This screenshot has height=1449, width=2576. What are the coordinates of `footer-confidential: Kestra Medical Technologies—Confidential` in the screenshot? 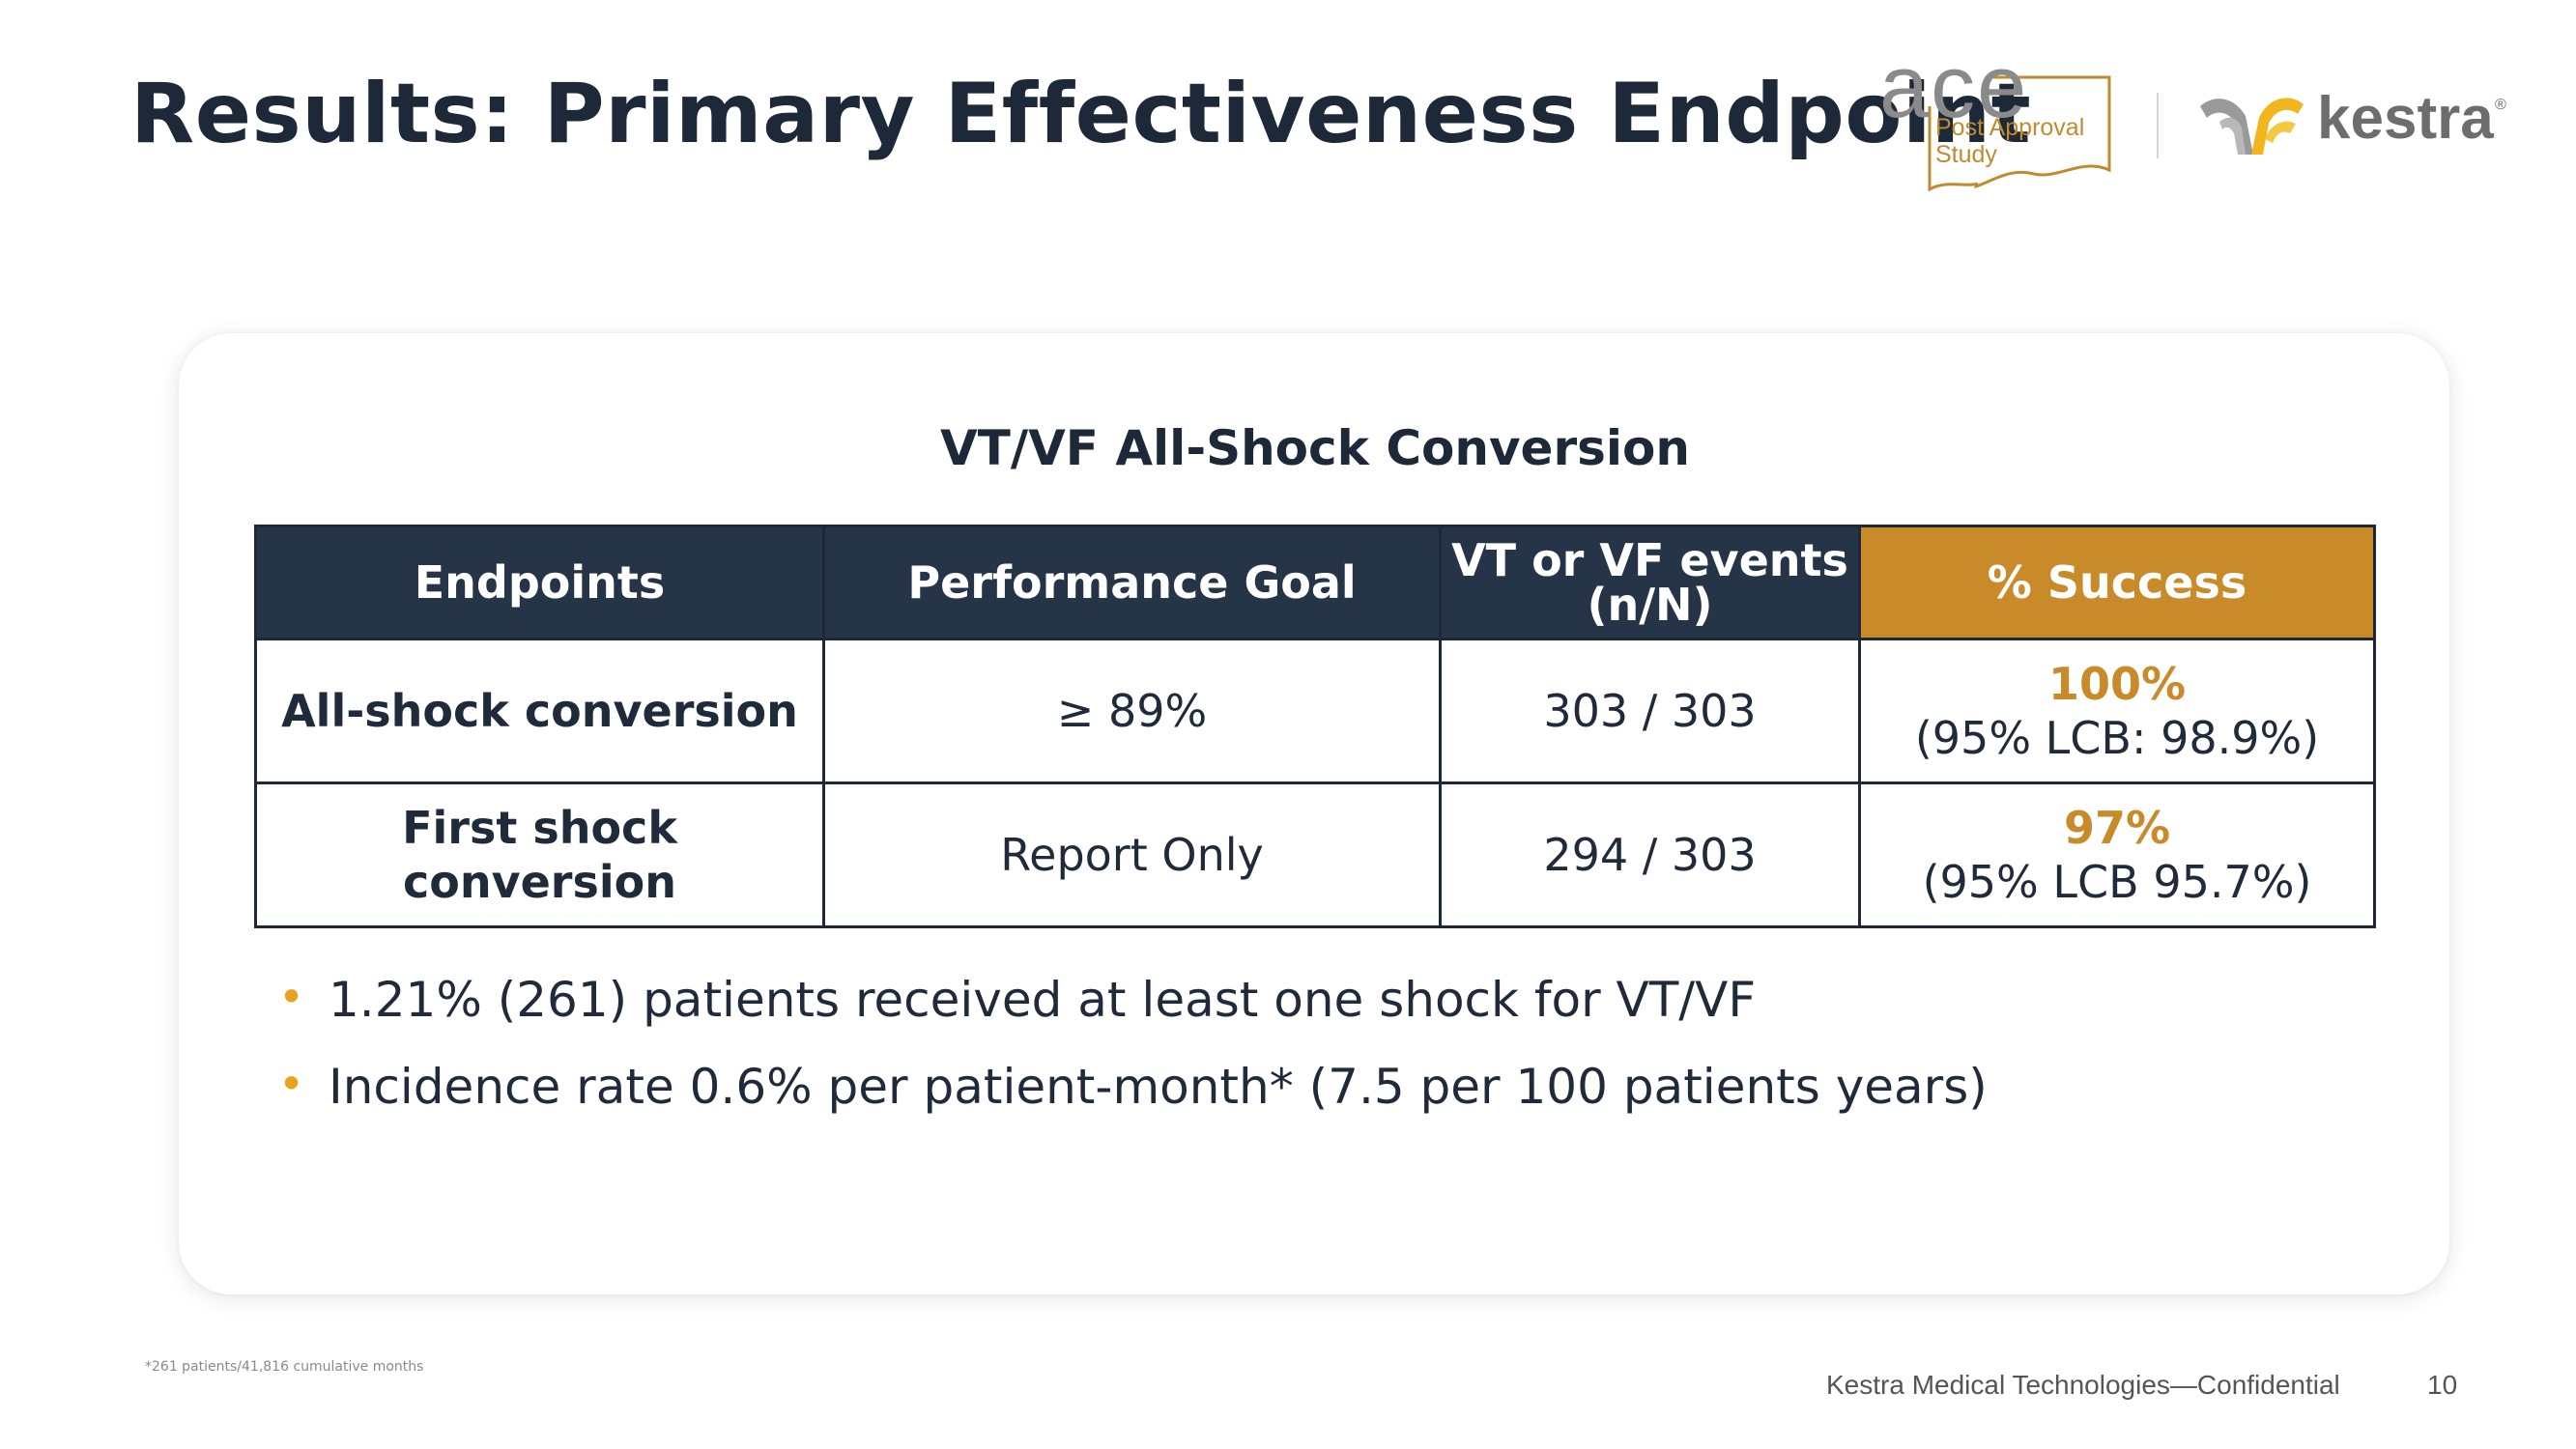 It's located at (2083, 1385).